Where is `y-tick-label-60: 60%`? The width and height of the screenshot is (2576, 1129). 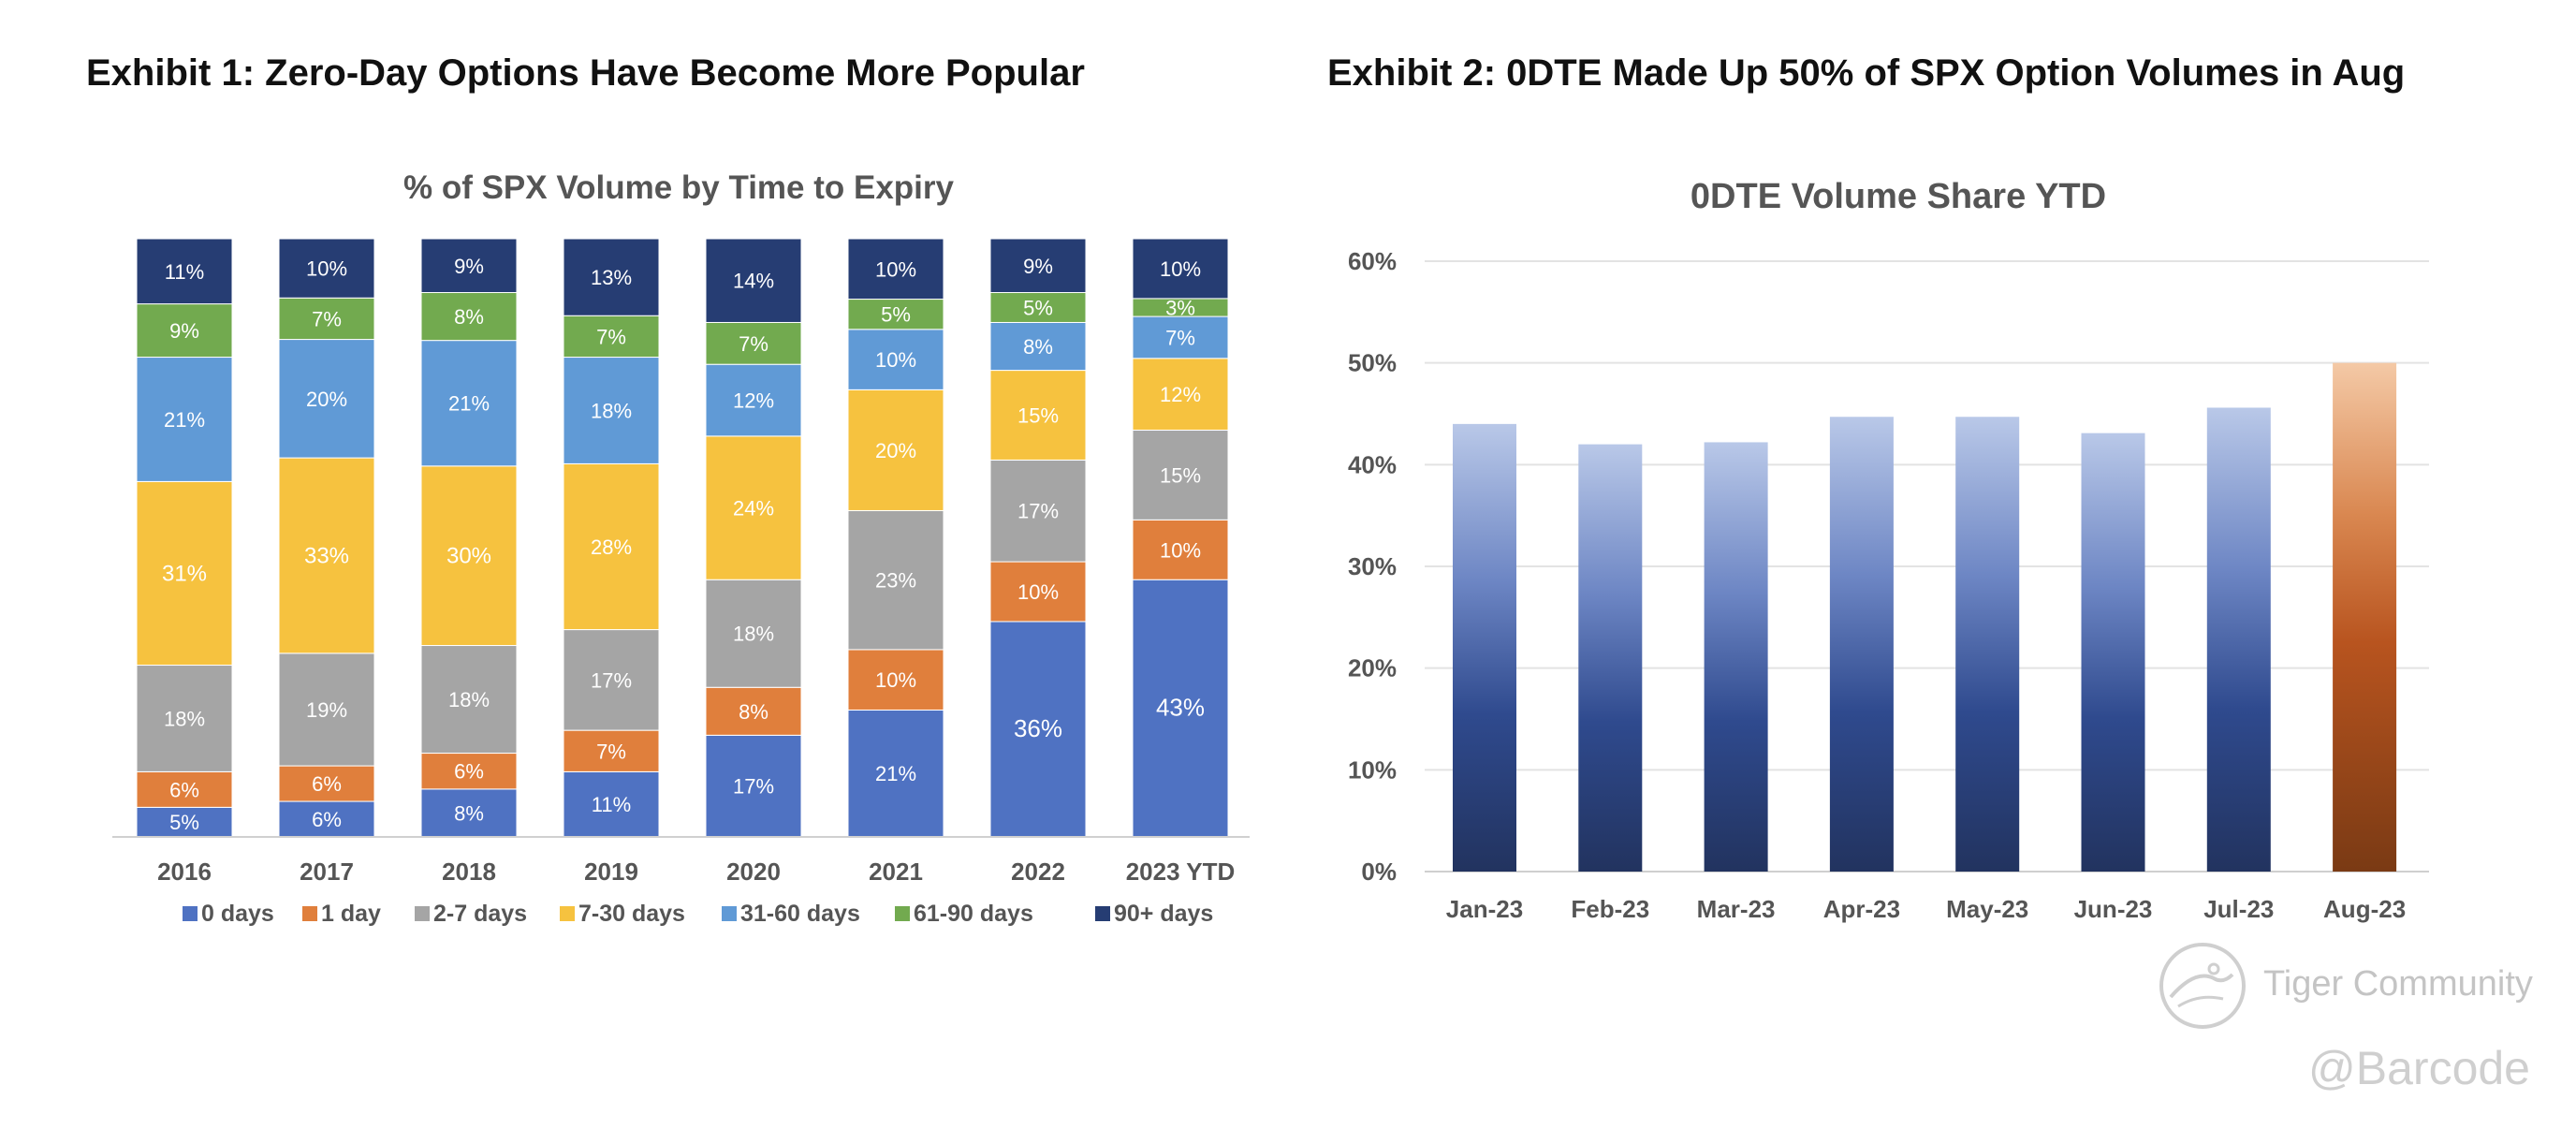
y-tick-label-60: 60% is located at coordinates (1372, 261).